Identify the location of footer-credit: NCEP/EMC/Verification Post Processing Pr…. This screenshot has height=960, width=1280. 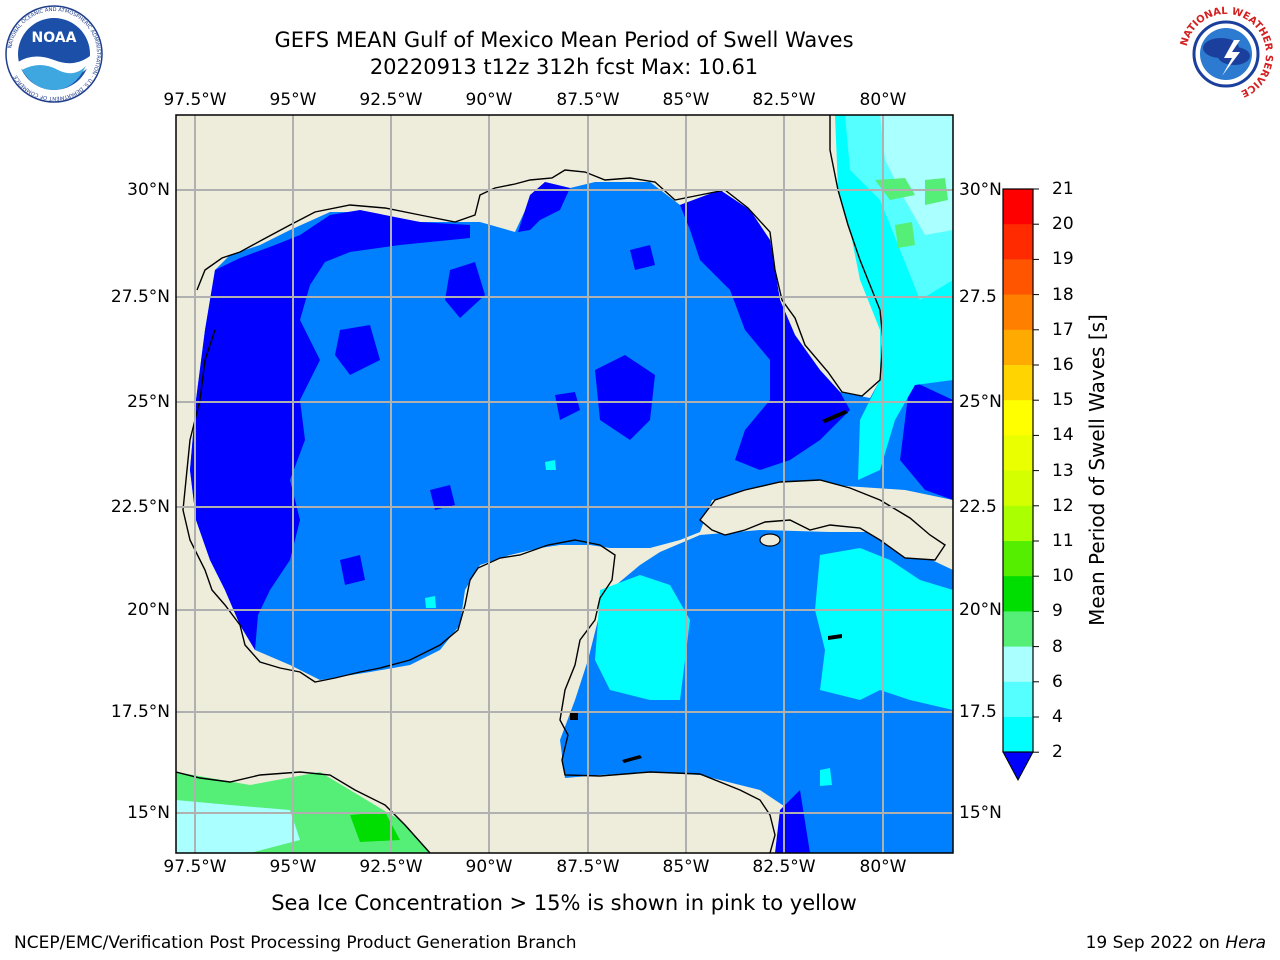
(295, 943).